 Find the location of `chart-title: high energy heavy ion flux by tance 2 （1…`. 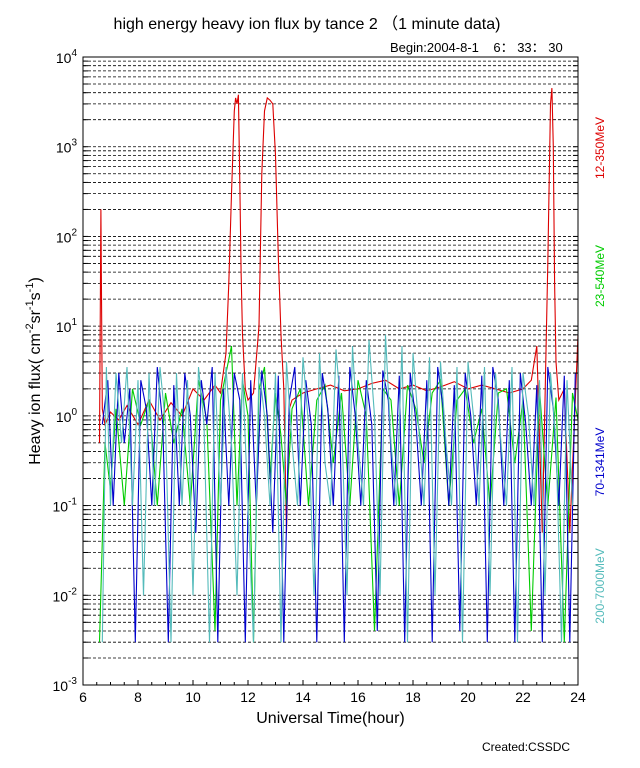

chart-title: high energy heavy ion flux by tance 2 （1… is located at coordinates (320, 22).